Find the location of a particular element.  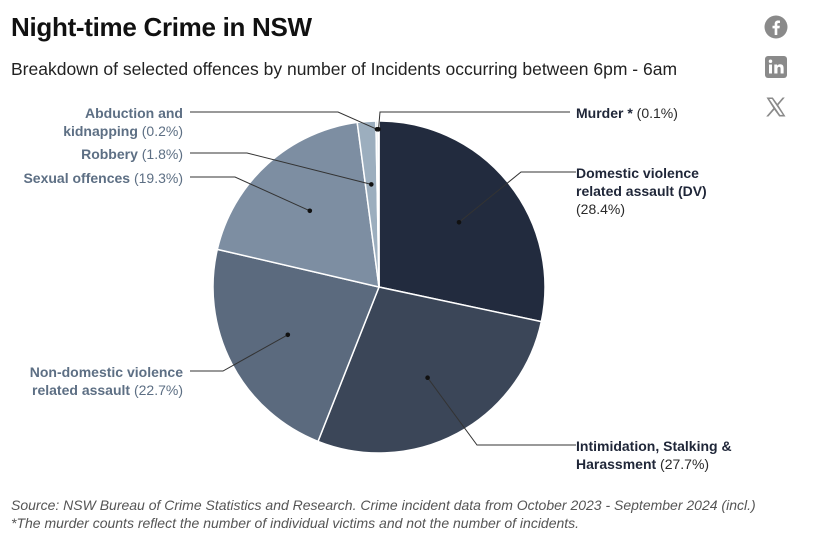

pie-slice-intimidation-stalking-harassment is located at coordinates (430, 370).